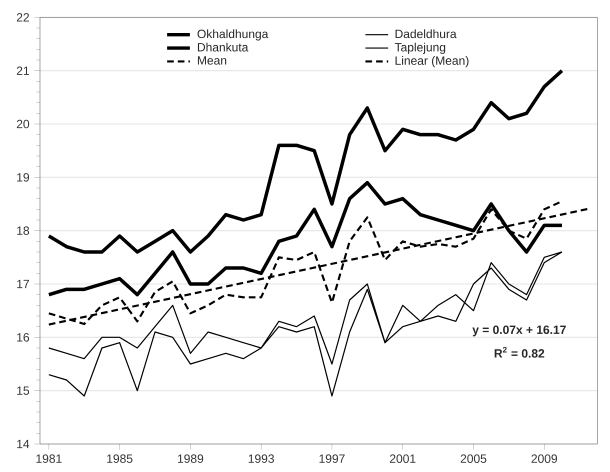 The height and width of the screenshot is (472, 610). Describe the element at coordinates (23, 284) in the screenshot. I see `y-tick-label: 17` at that location.